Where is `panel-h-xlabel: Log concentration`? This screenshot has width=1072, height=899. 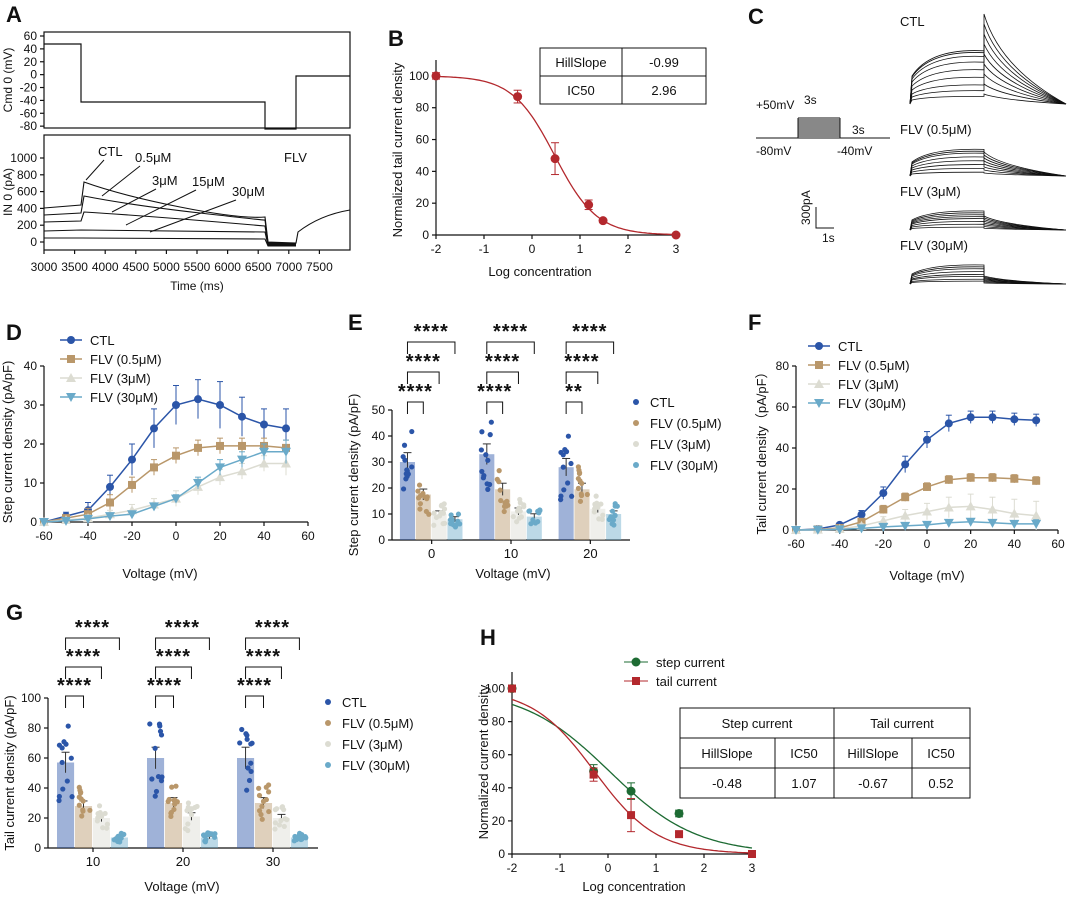
panel-h-xlabel: Log concentration is located at coordinates (633, 886).